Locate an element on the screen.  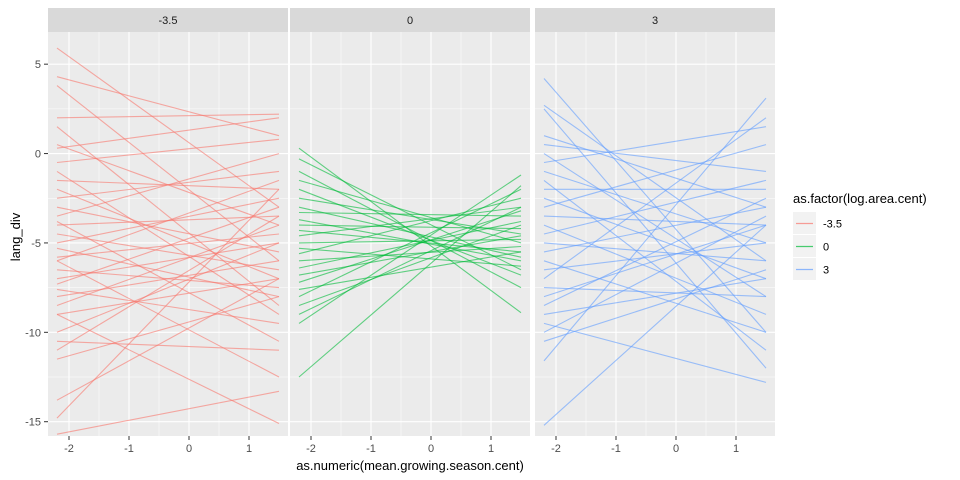
y-axis-title: lang_div is located at coordinates (15, 236).